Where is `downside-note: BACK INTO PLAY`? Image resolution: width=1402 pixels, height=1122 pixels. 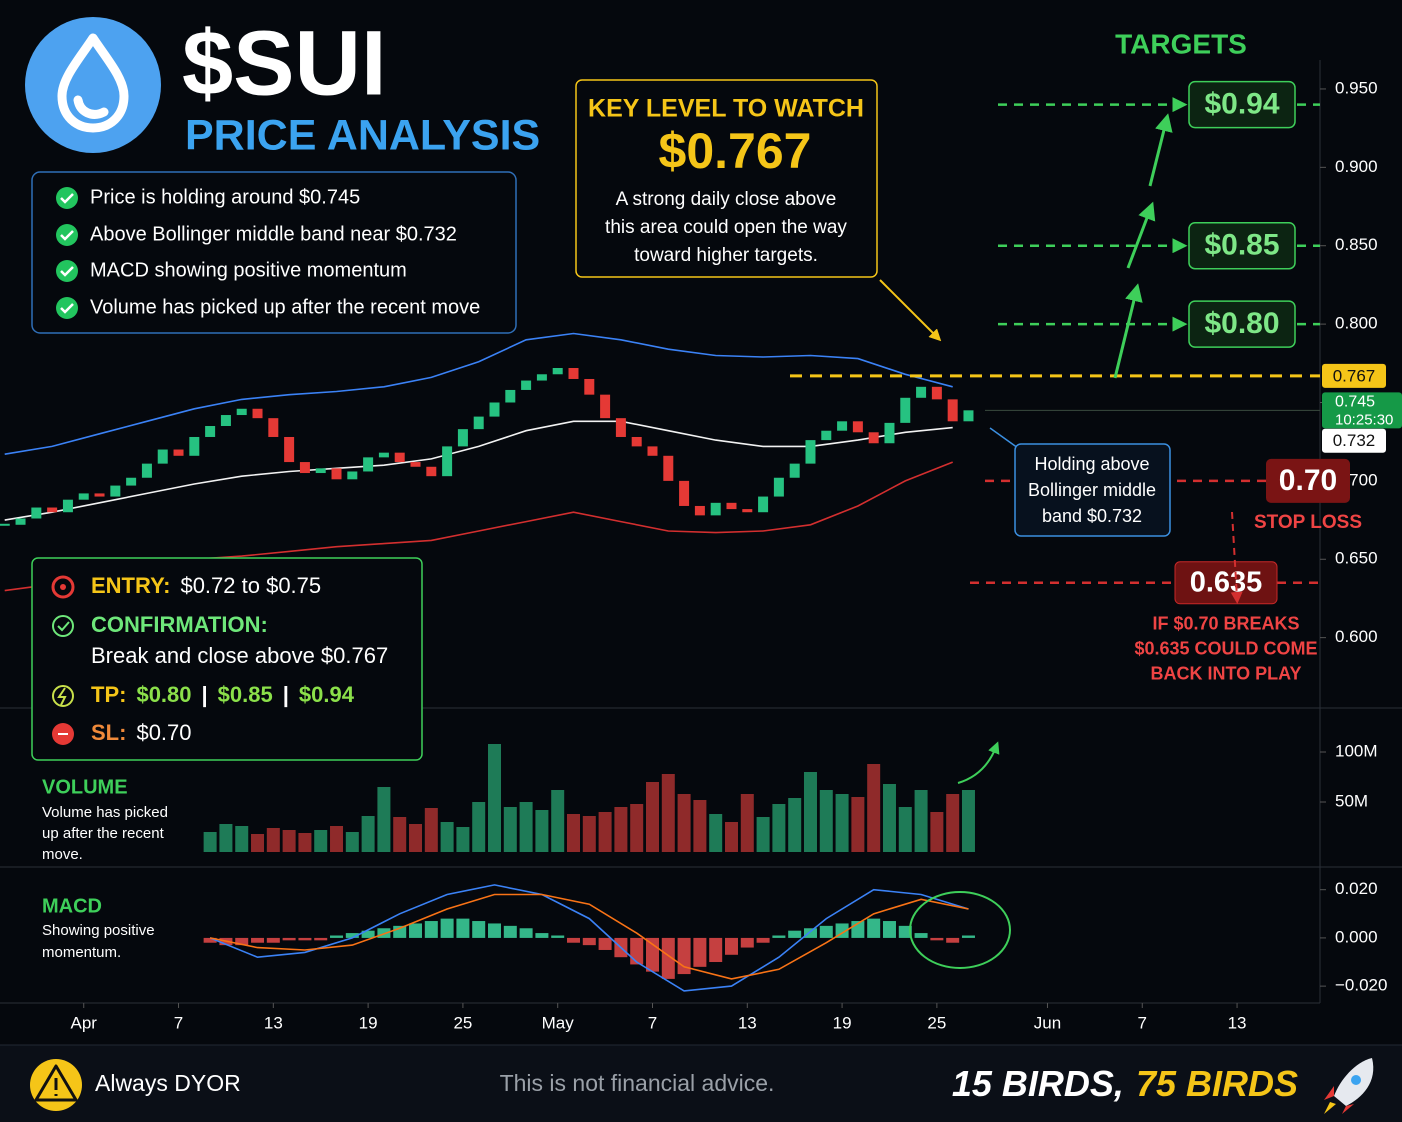
downside-note: BACK INTO PLAY is located at coordinates (1225, 674).